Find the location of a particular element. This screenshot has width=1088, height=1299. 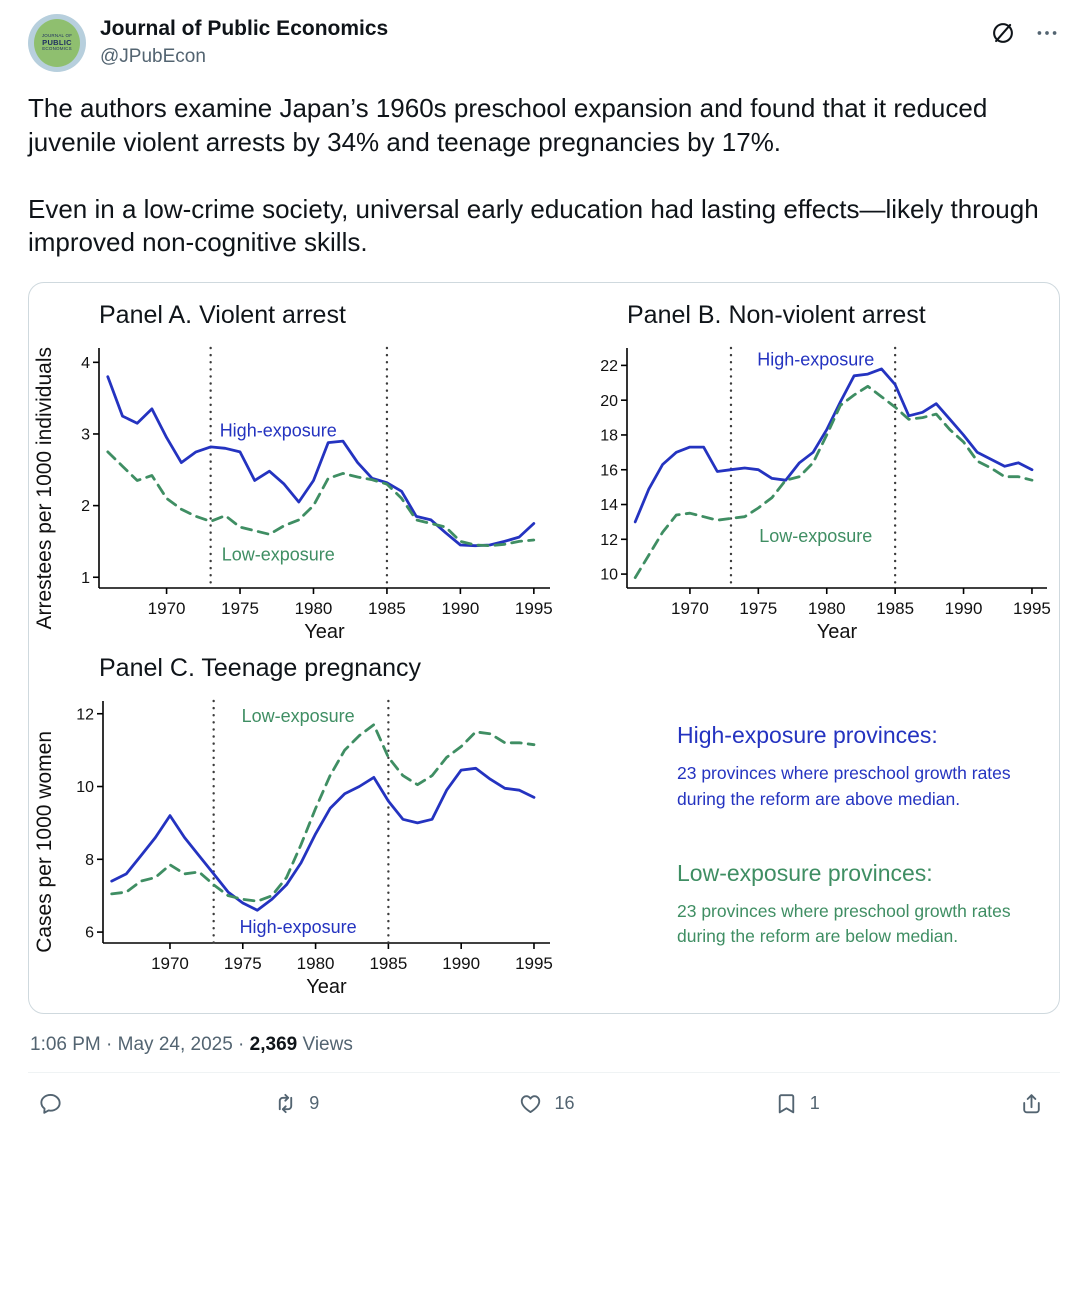

share-button is located at coordinates (1031, 1103).